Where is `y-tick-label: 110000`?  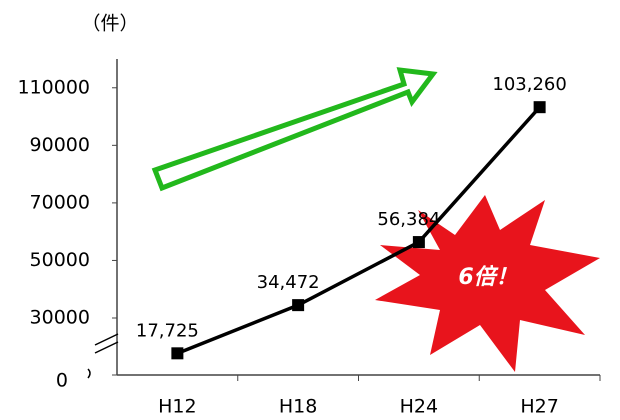 y-tick-label: 110000 is located at coordinates (53, 87).